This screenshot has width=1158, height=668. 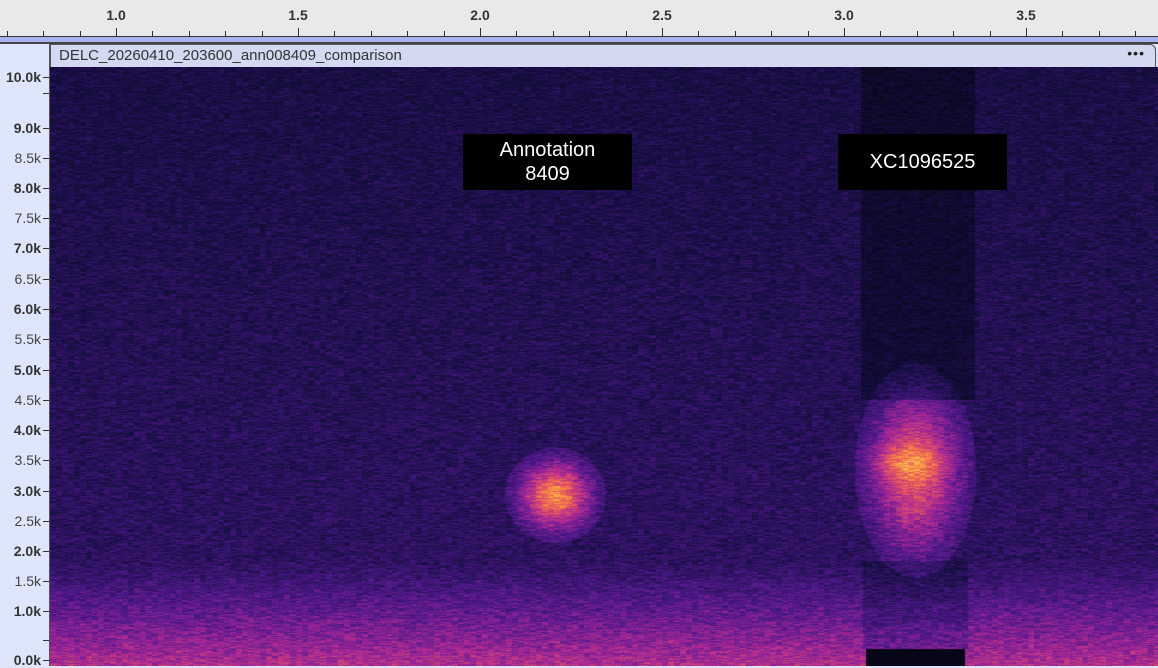 I want to click on ruler-label: 1.5, so click(x=298, y=15).